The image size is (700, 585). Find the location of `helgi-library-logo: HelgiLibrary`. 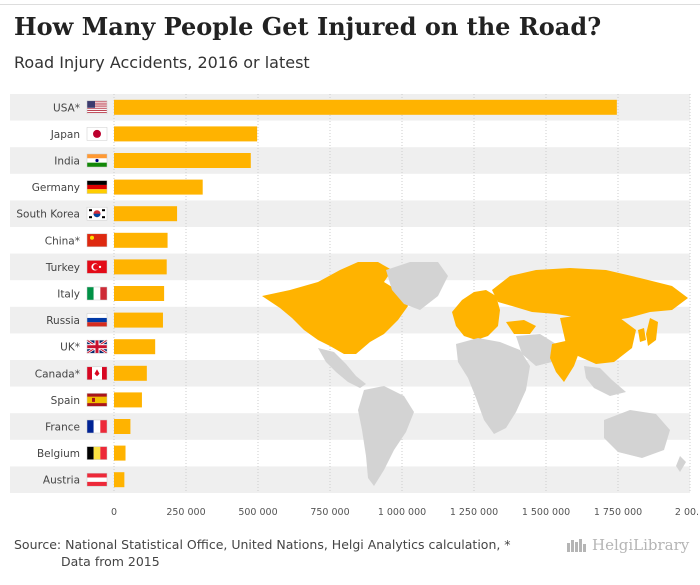

helgi-library-logo: HelgiLibrary is located at coordinates (627, 545).